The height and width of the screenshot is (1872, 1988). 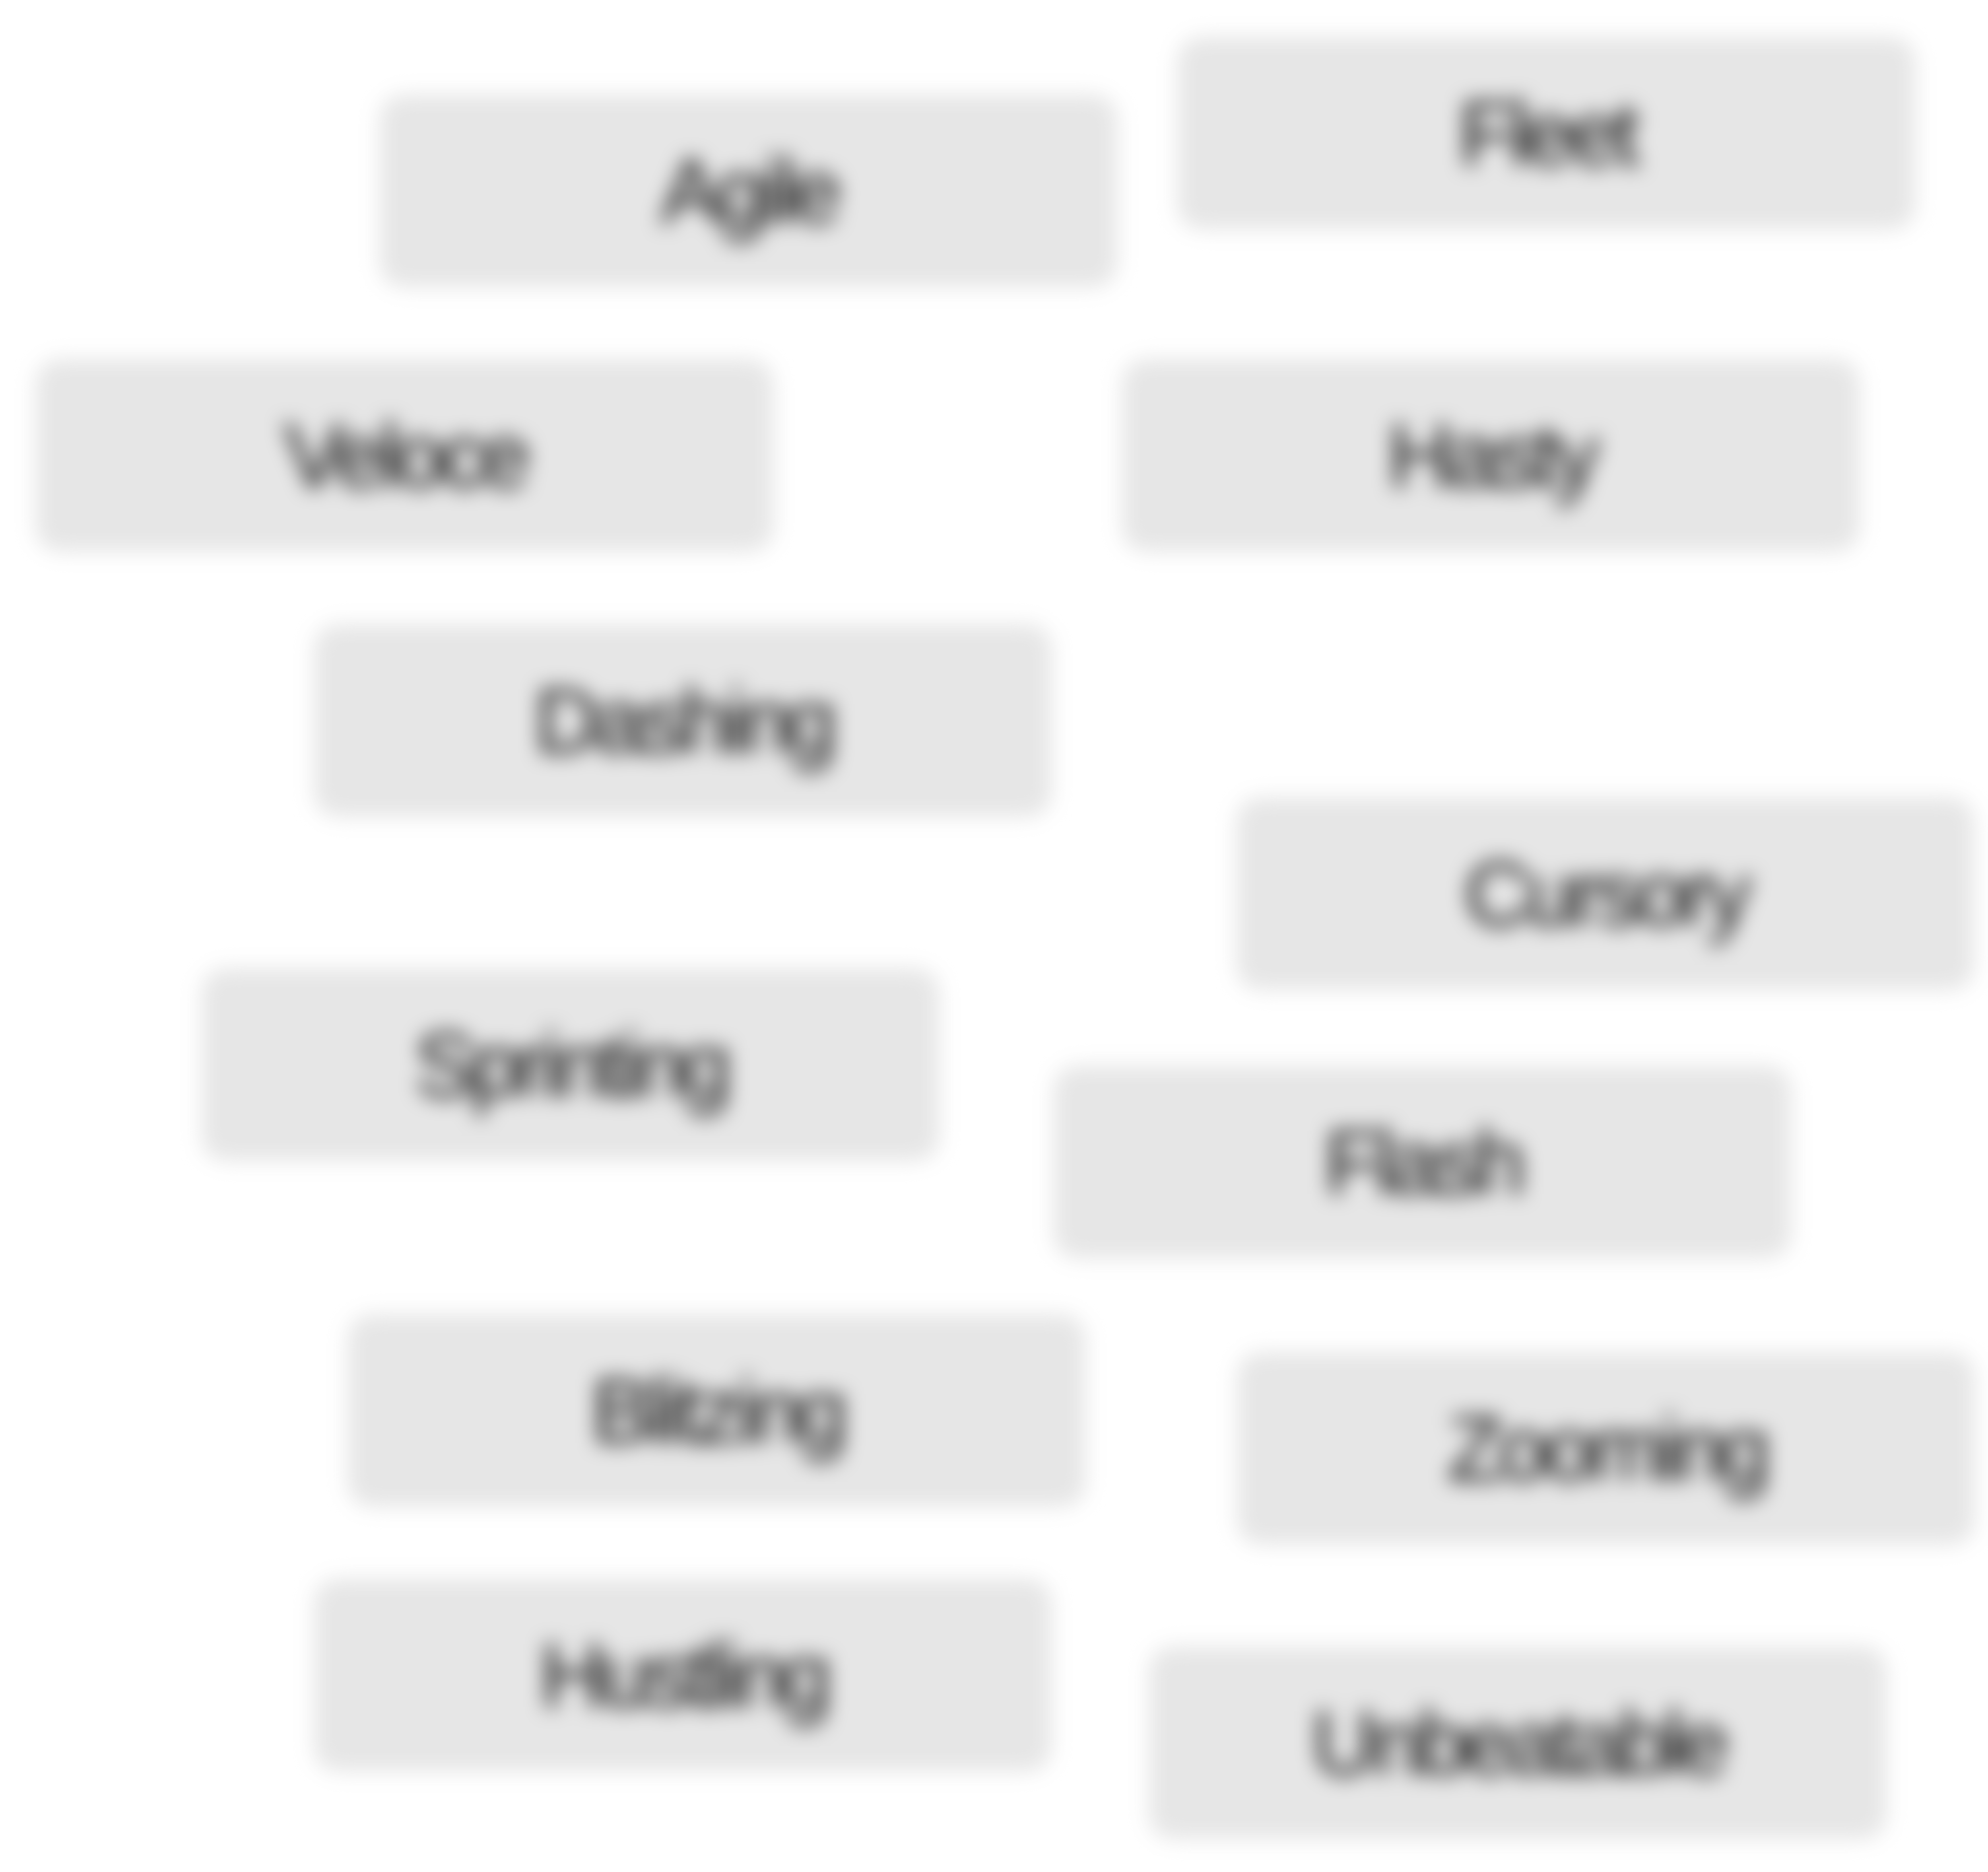 What do you see at coordinates (1606, 1449) in the screenshot?
I see `chip-zooming: Zooming` at bounding box center [1606, 1449].